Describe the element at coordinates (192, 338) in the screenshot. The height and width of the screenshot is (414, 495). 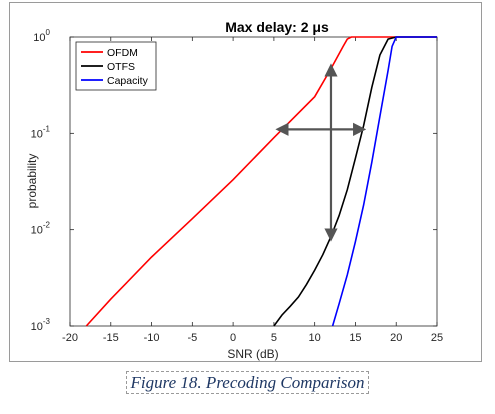
I see `x-tick-label: -5` at that location.